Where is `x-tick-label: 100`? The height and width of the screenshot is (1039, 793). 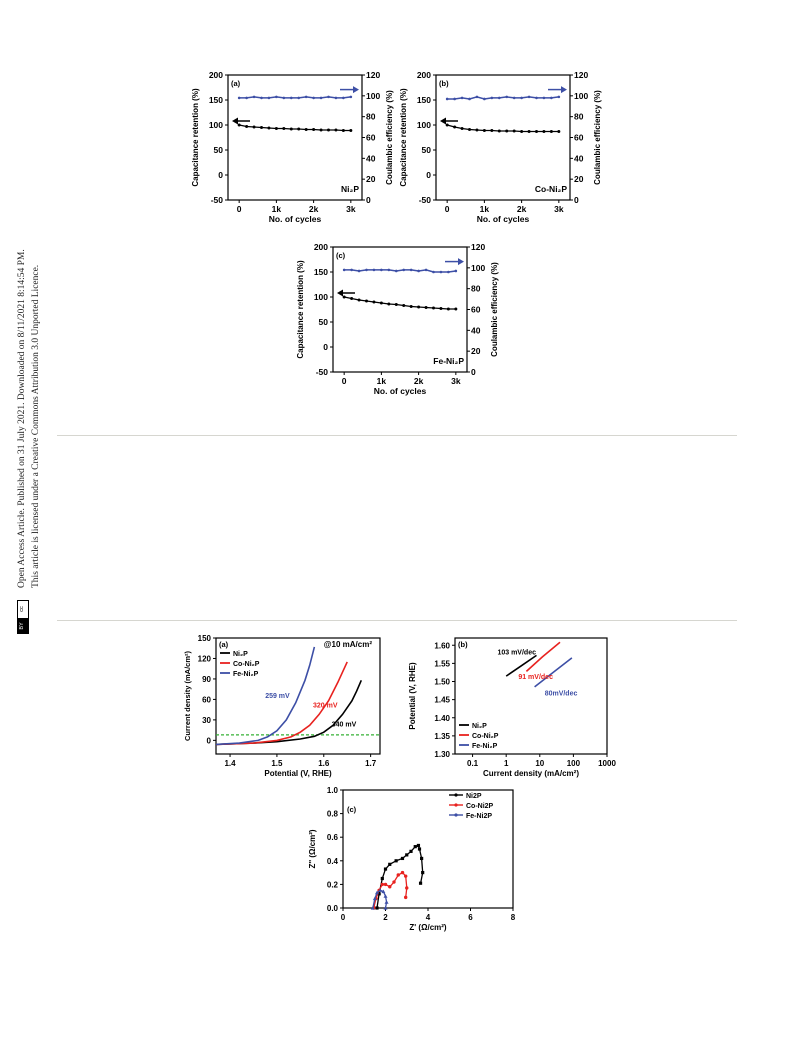 x-tick-label: 100 is located at coordinates (574, 763).